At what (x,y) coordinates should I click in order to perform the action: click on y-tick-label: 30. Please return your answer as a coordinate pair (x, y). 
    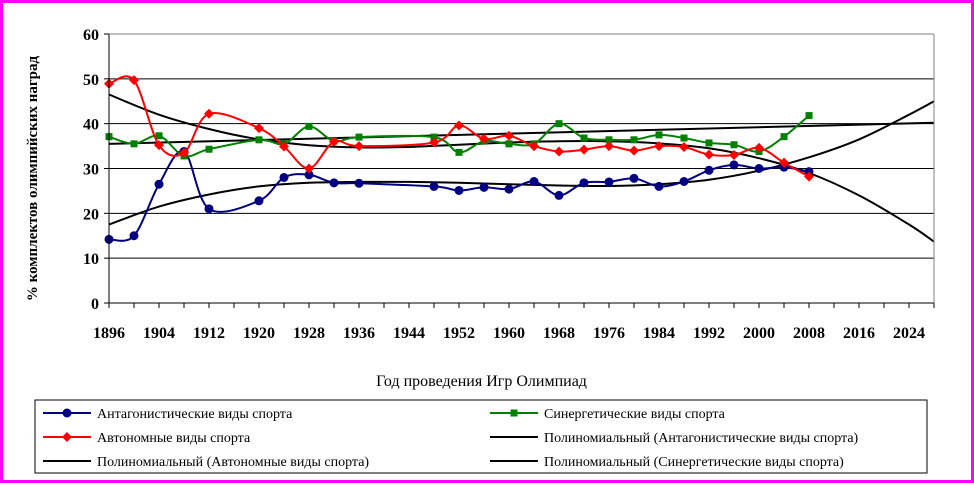
    Looking at the image, I should click on (91, 170).